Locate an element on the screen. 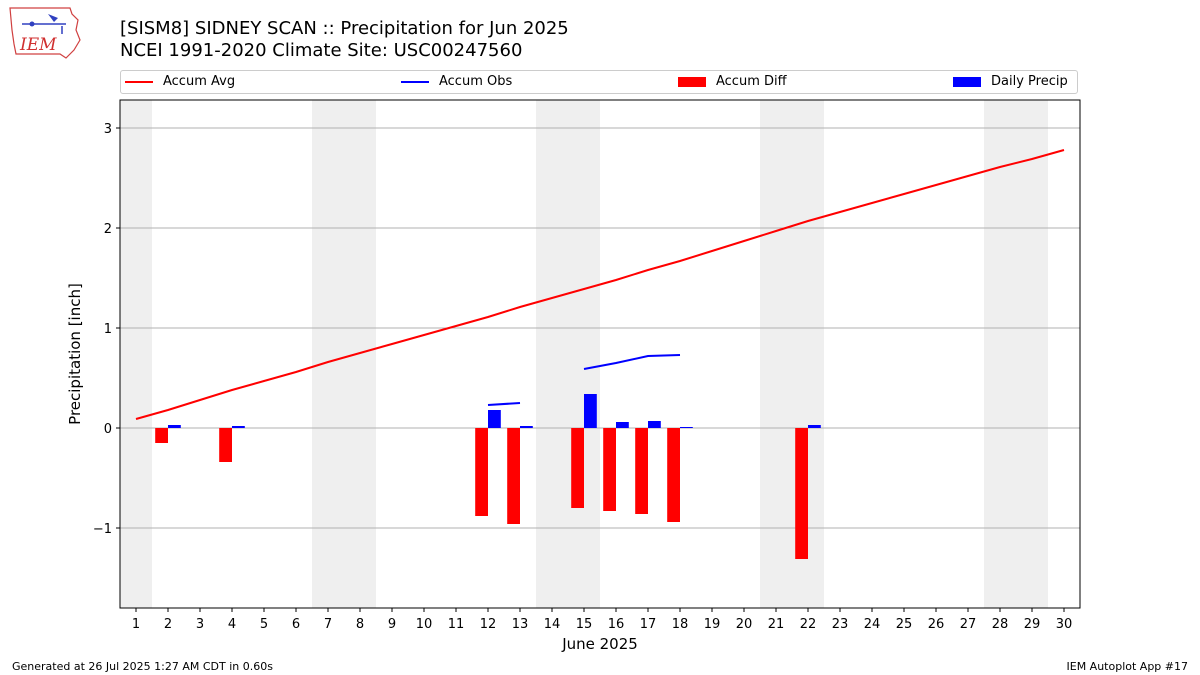 This screenshot has width=1200, height=675. legend-swatch-accum-diff is located at coordinates (692, 81).